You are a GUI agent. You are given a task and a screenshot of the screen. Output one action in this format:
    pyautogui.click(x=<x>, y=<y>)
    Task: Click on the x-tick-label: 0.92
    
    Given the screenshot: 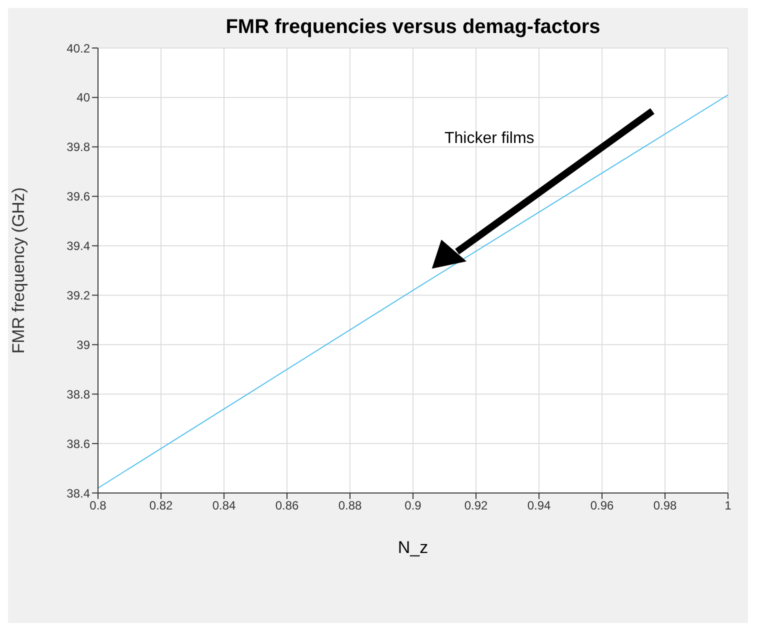 What is the action you would take?
    pyautogui.click(x=476, y=505)
    